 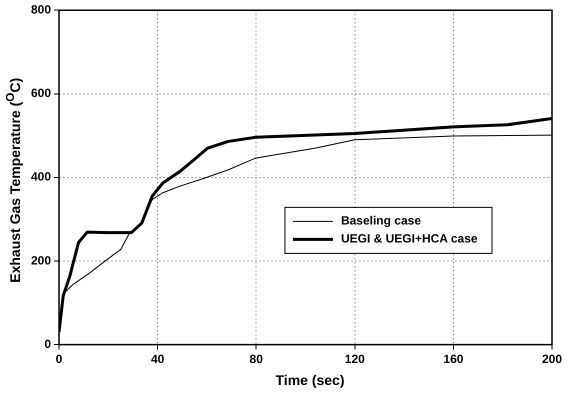 I want to click on y-tick-label: 400, so click(x=41, y=177).